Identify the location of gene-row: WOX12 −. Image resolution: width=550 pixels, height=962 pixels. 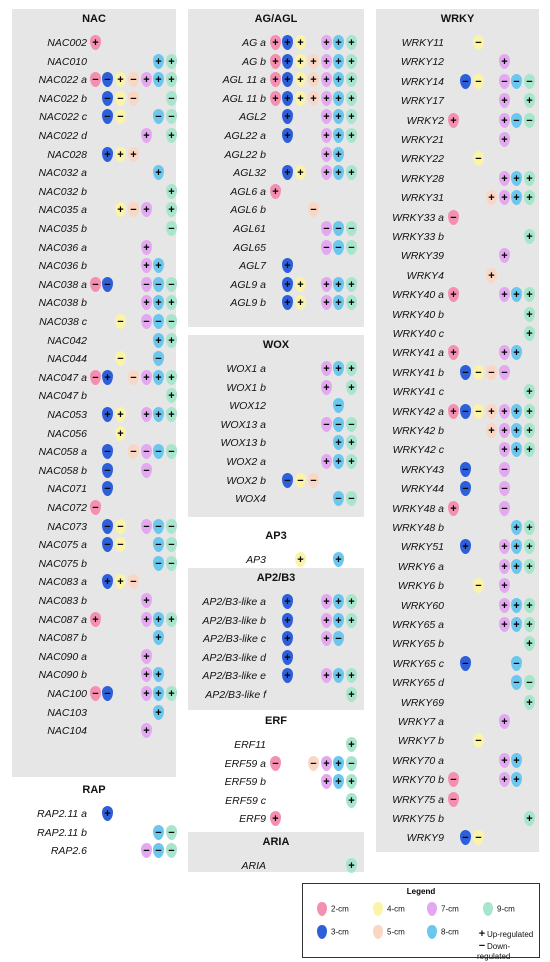
(276, 406).